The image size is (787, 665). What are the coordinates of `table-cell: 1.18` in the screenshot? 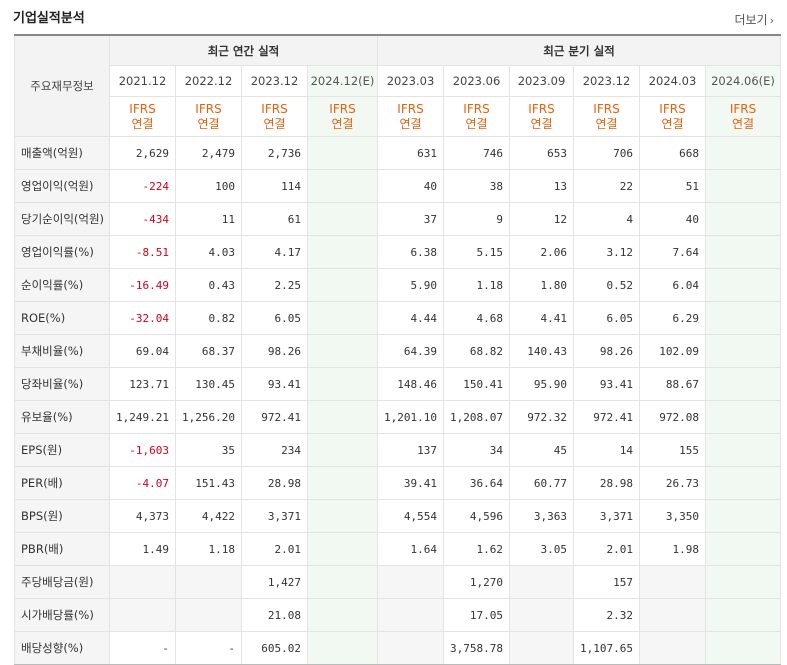 It's located at (208, 549).